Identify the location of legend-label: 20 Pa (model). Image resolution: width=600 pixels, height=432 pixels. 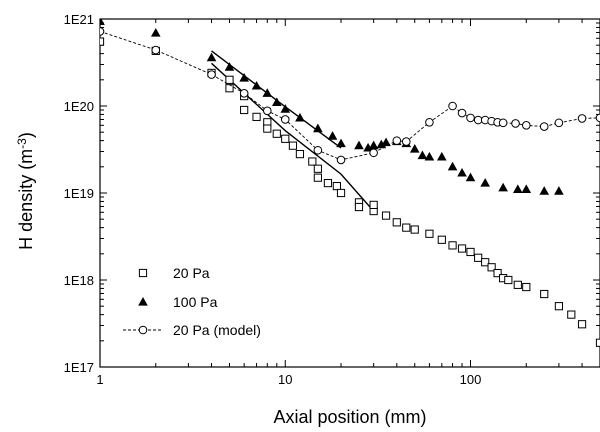
(217, 330).